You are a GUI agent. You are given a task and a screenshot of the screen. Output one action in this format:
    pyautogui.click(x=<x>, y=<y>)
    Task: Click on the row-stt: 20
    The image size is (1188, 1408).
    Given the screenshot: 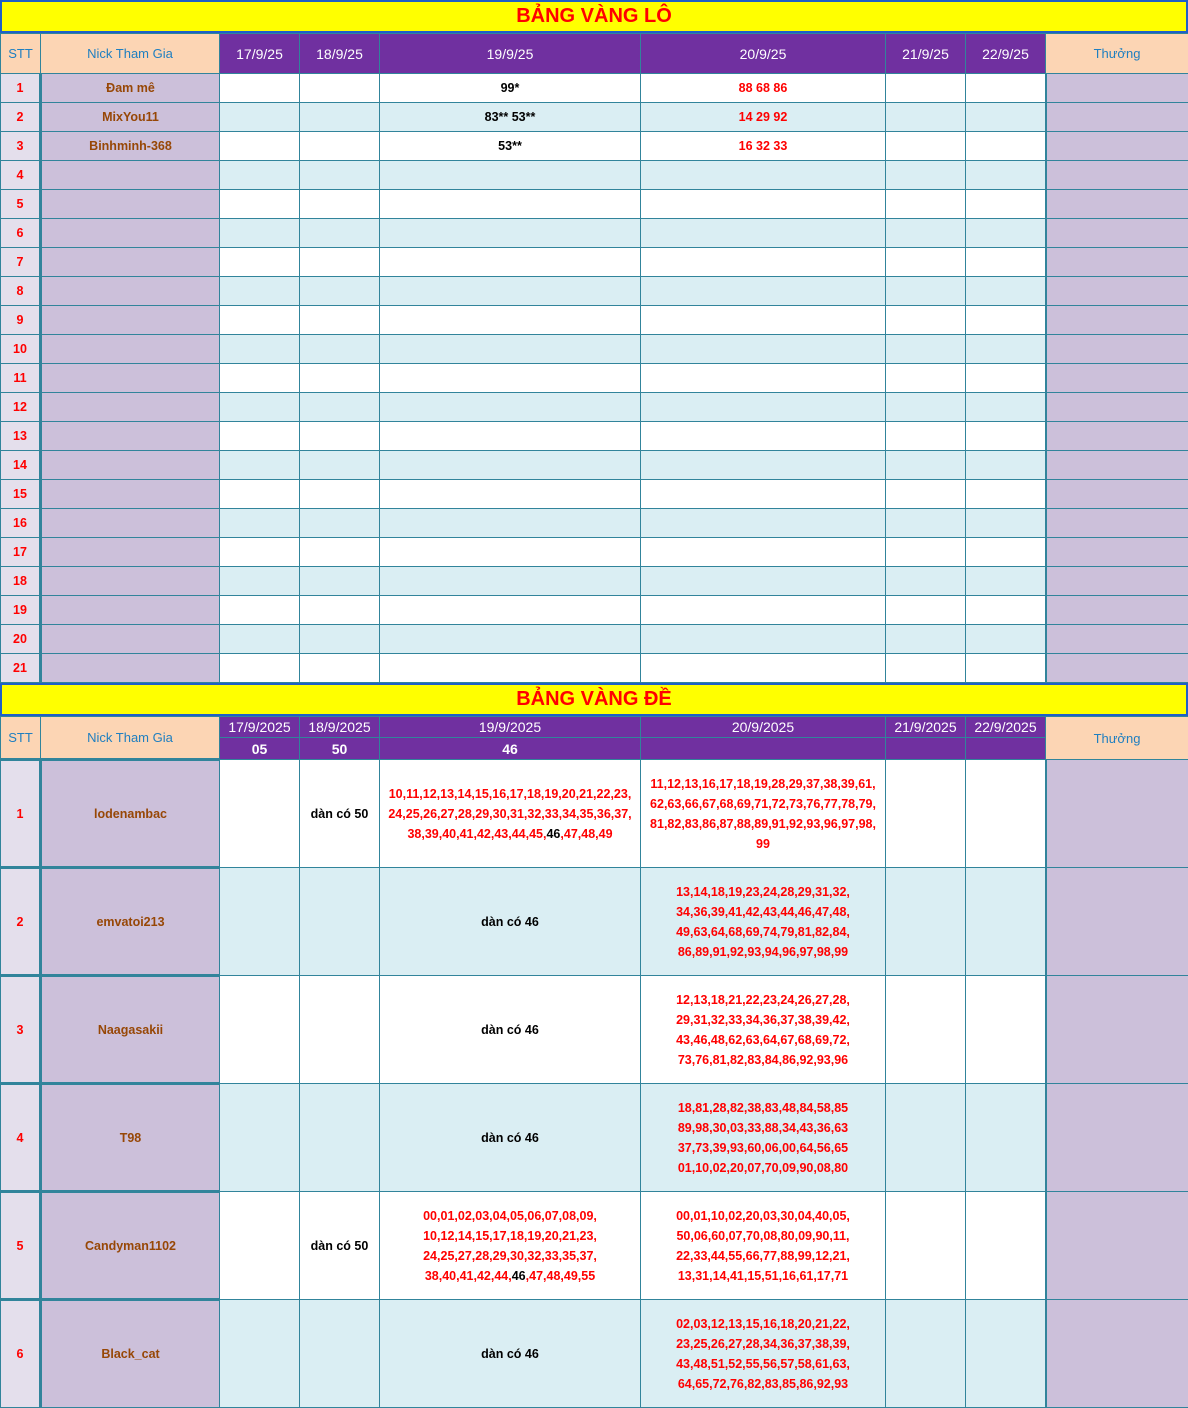 What is the action you would take?
    pyautogui.click(x=21, y=639)
    